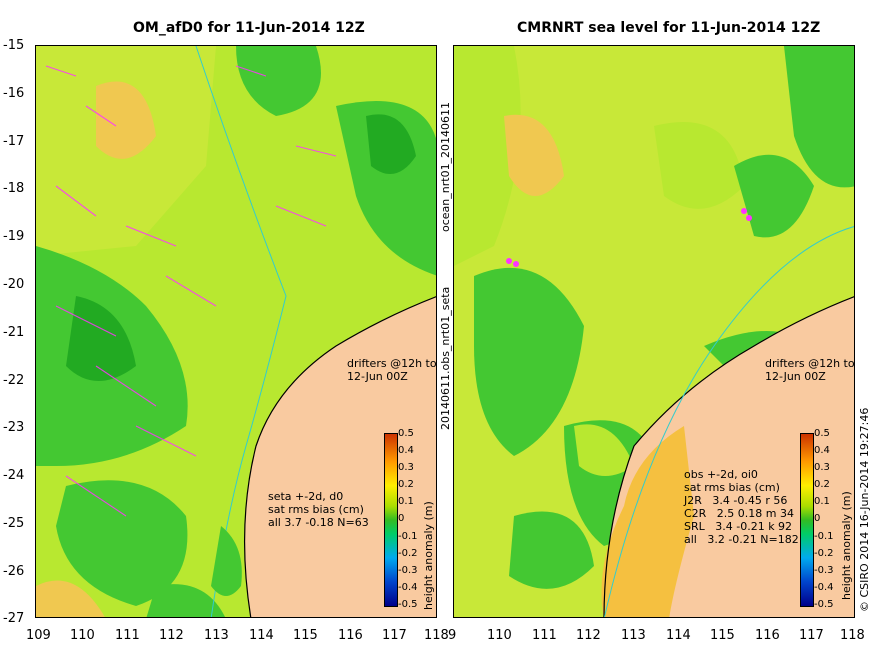 The image size is (880, 660). I want to click on lat-tick: -24, so click(14, 475).